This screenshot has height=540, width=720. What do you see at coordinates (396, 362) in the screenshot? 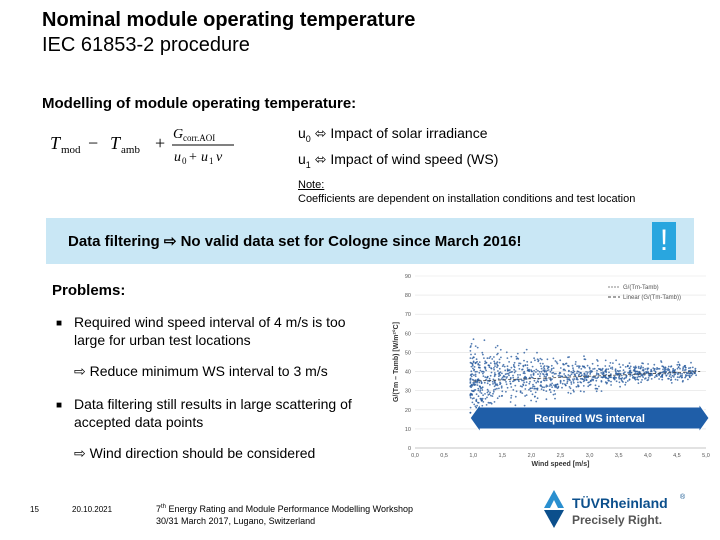
I see `y-axis-label: G/(Tm – Tamb) [W/m²°C]` at bounding box center [396, 362].